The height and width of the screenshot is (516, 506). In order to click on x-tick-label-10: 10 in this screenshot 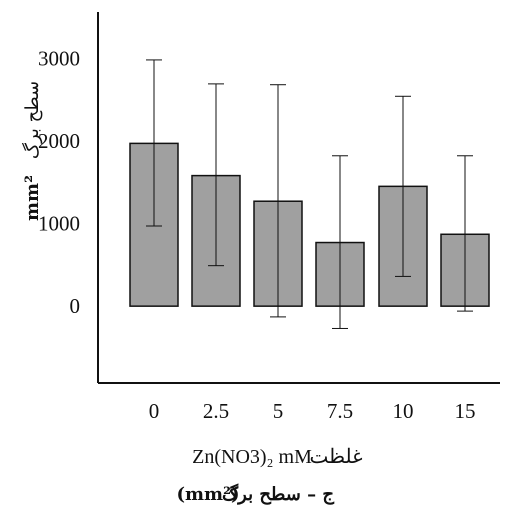, I will do `click(403, 411)`.